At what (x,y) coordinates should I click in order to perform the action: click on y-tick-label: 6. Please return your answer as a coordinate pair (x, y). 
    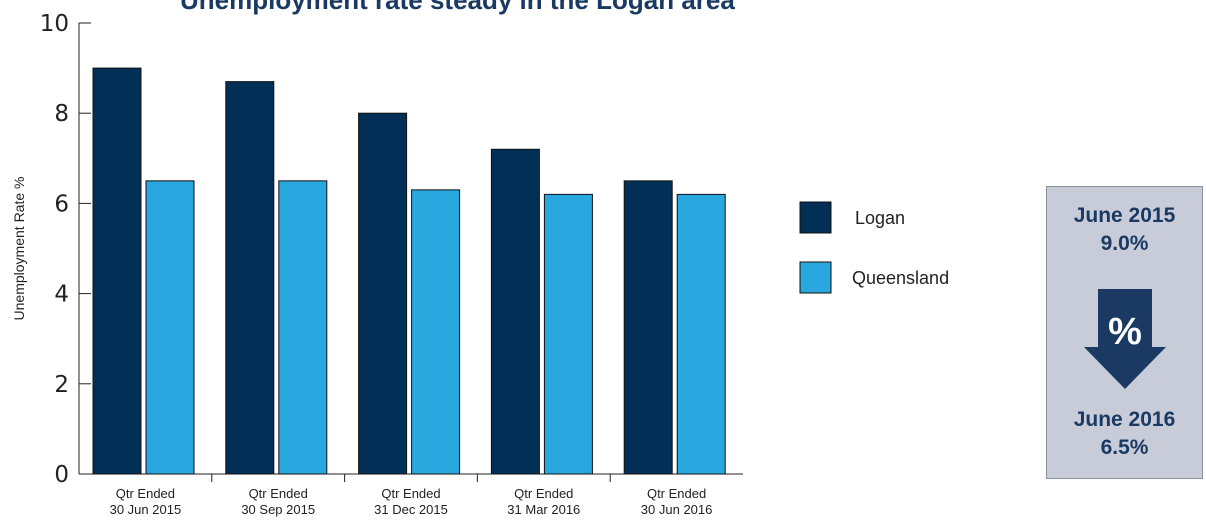
    Looking at the image, I should click on (61, 204).